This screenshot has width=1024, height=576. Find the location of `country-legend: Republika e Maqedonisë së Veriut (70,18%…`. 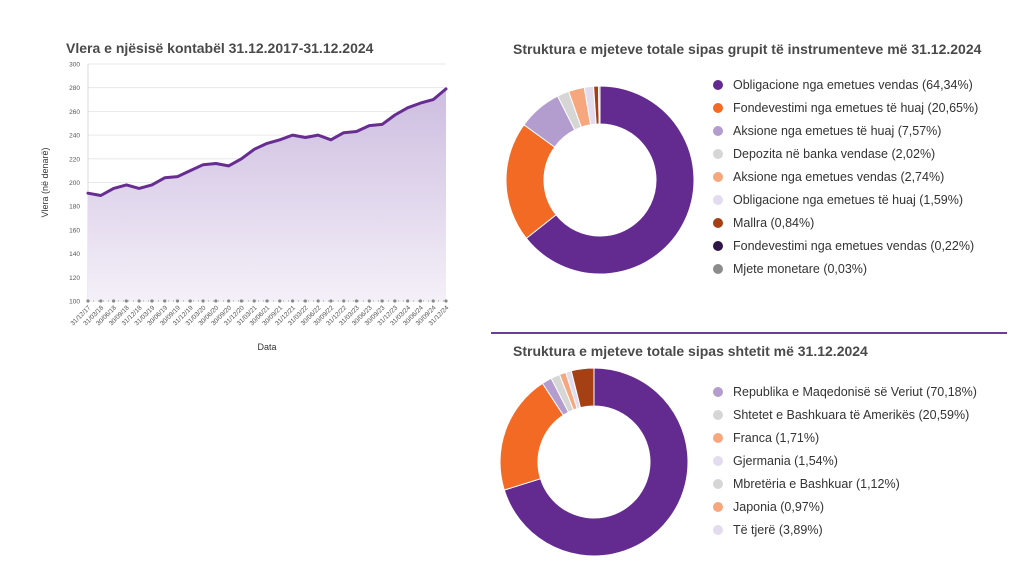

country-legend: Republika e Maqedonisë së Veriut (70,18%… is located at coordinates (845, 460).